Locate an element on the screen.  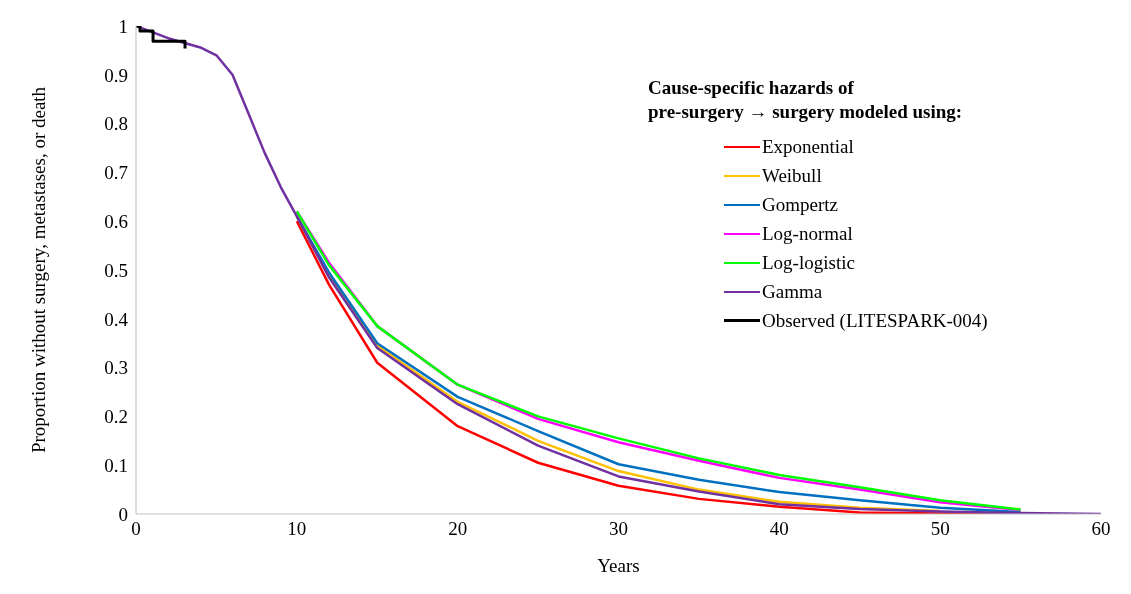
legend-label: Exponential is located at coordinates (808, 146).